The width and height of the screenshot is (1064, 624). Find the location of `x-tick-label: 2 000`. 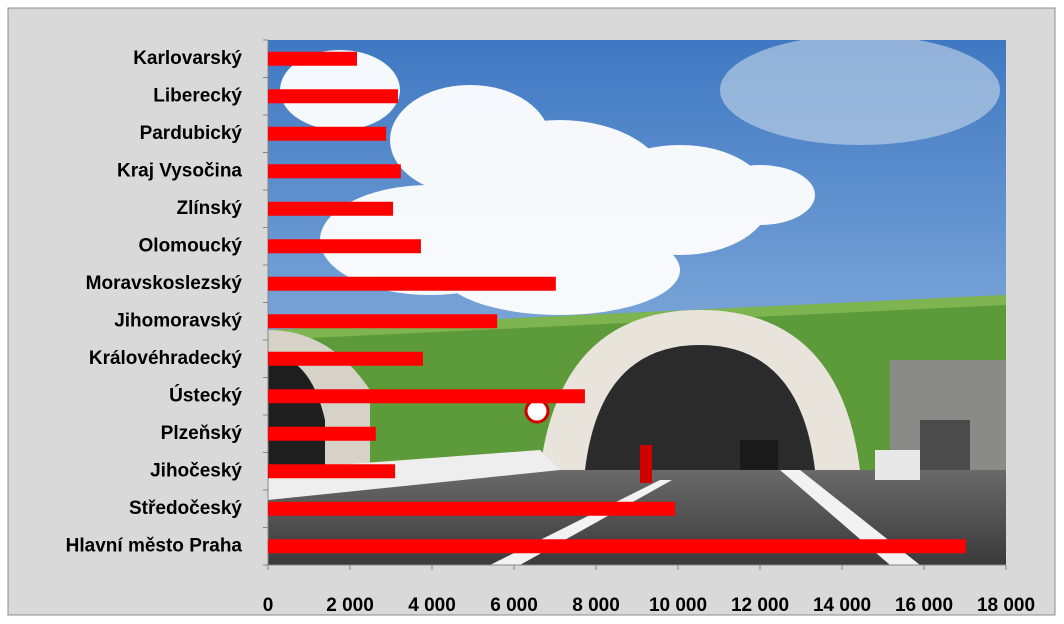

x-tick-label: 2 000 is located at coordinates (350, 605).